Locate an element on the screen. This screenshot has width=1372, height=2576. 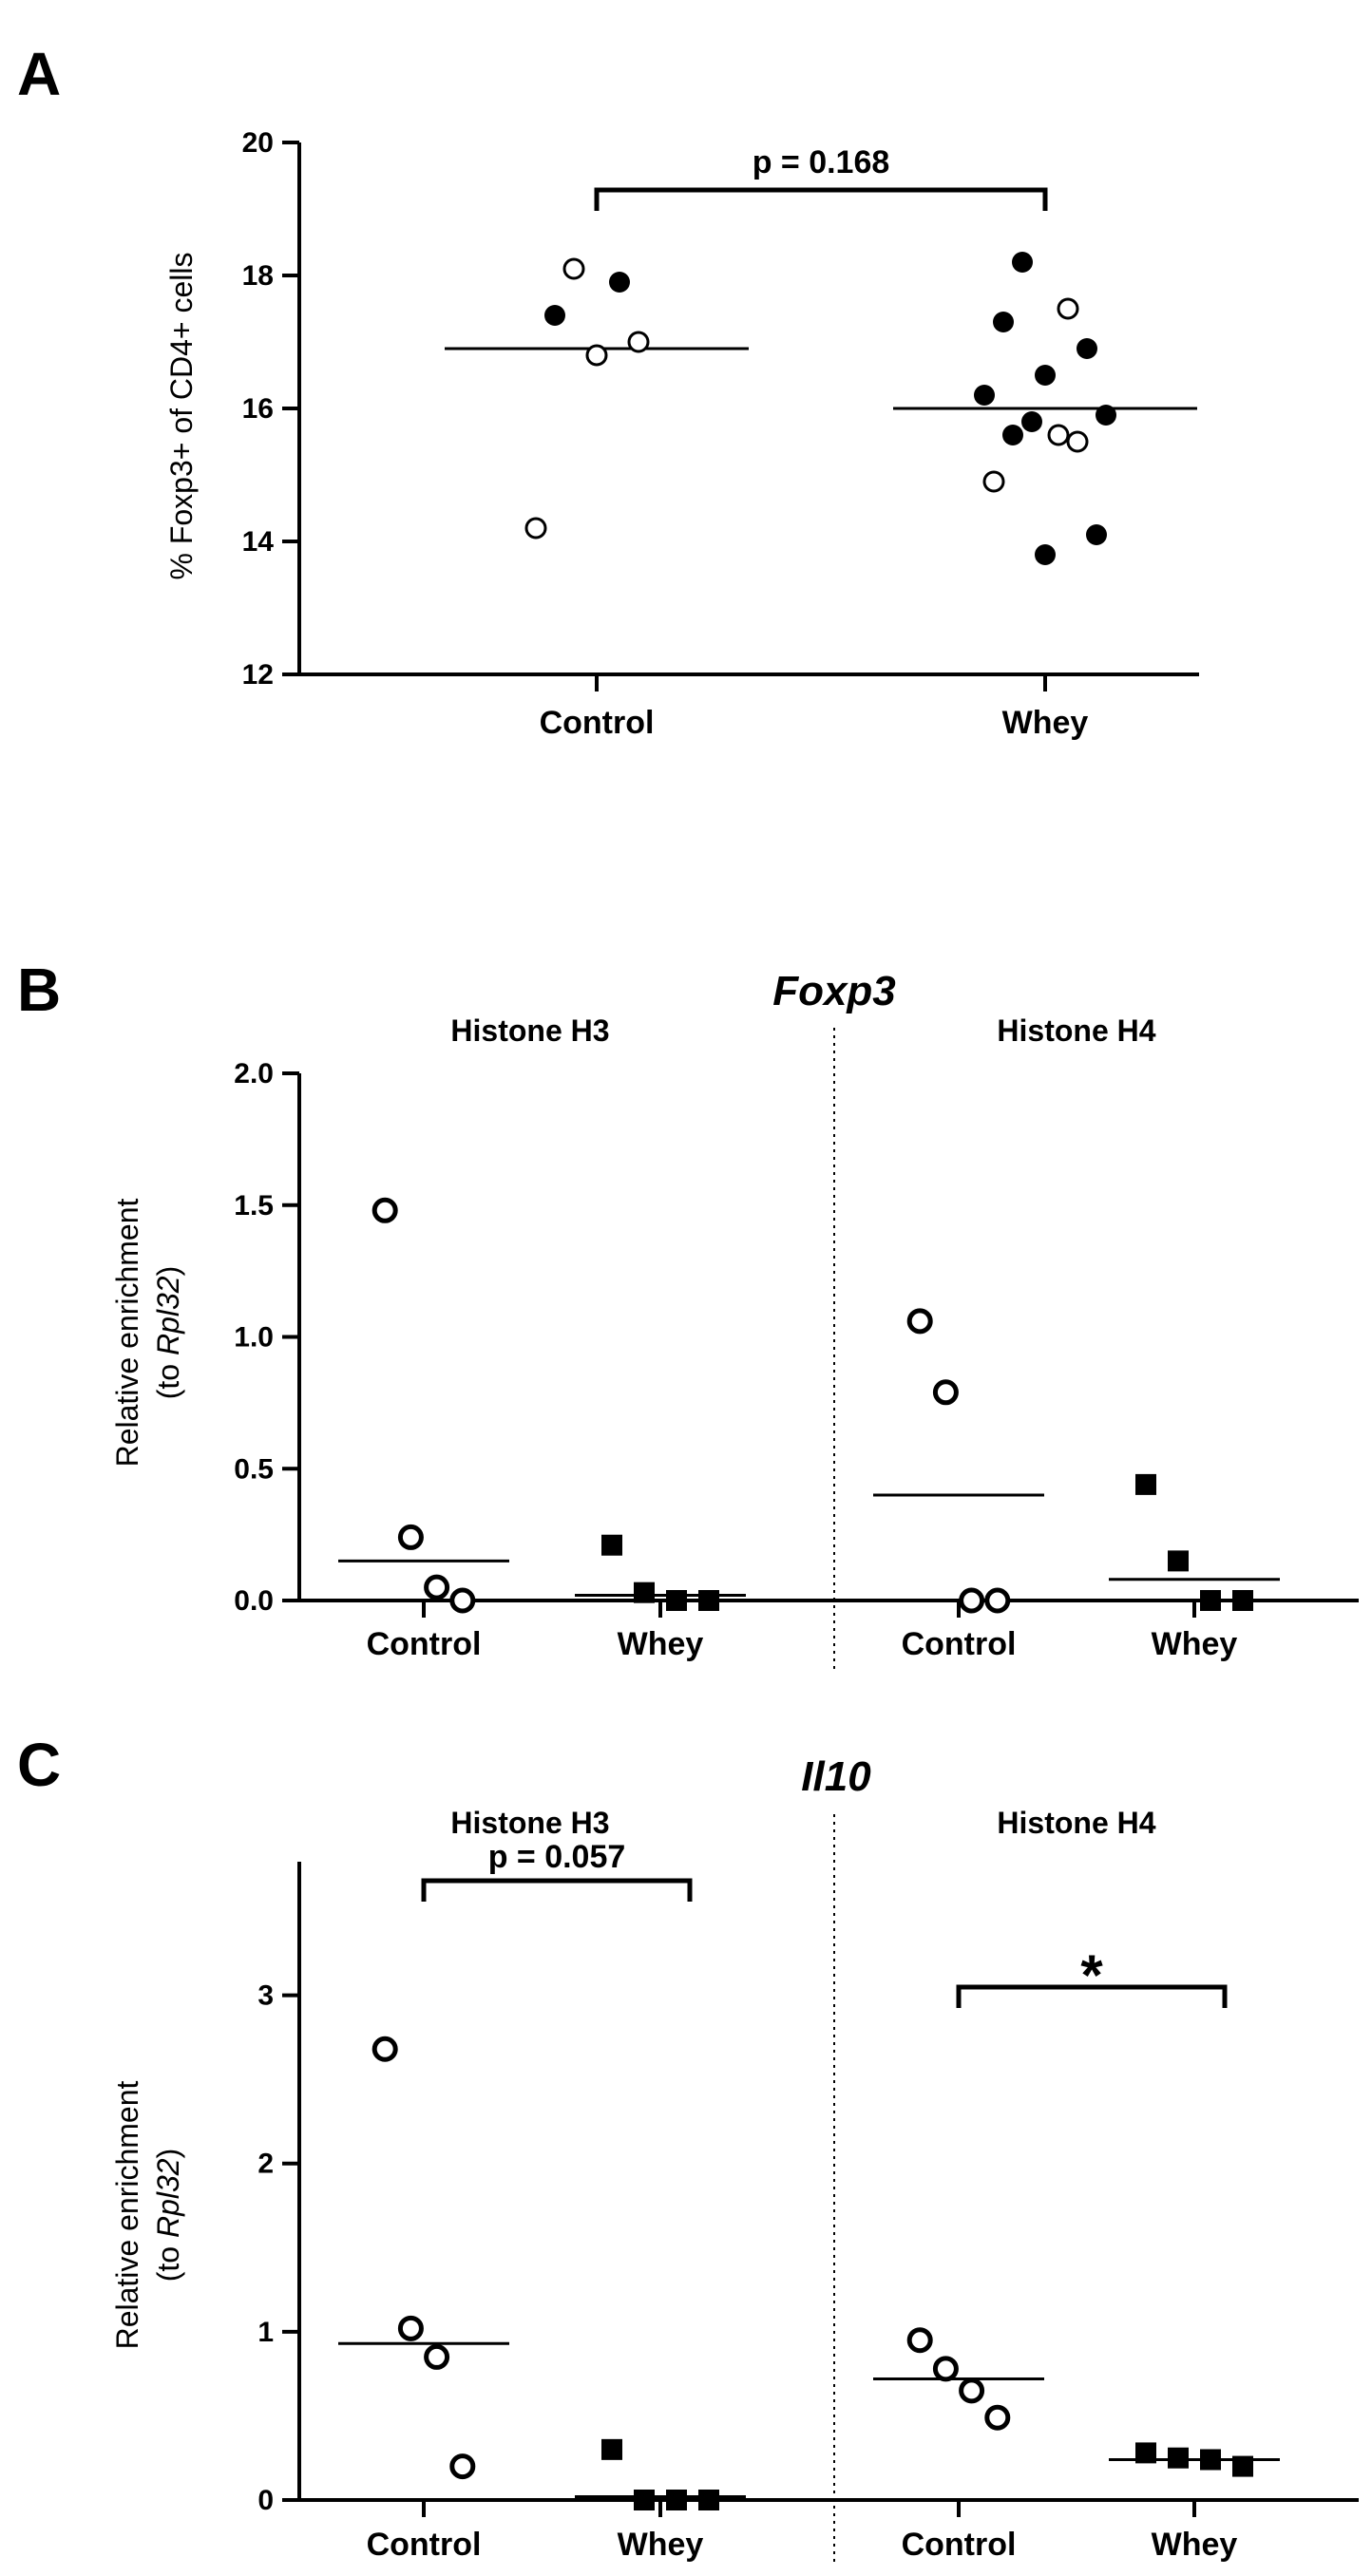
panel-c-h4-significance-star: * is located at coordinates (1091, 1975).